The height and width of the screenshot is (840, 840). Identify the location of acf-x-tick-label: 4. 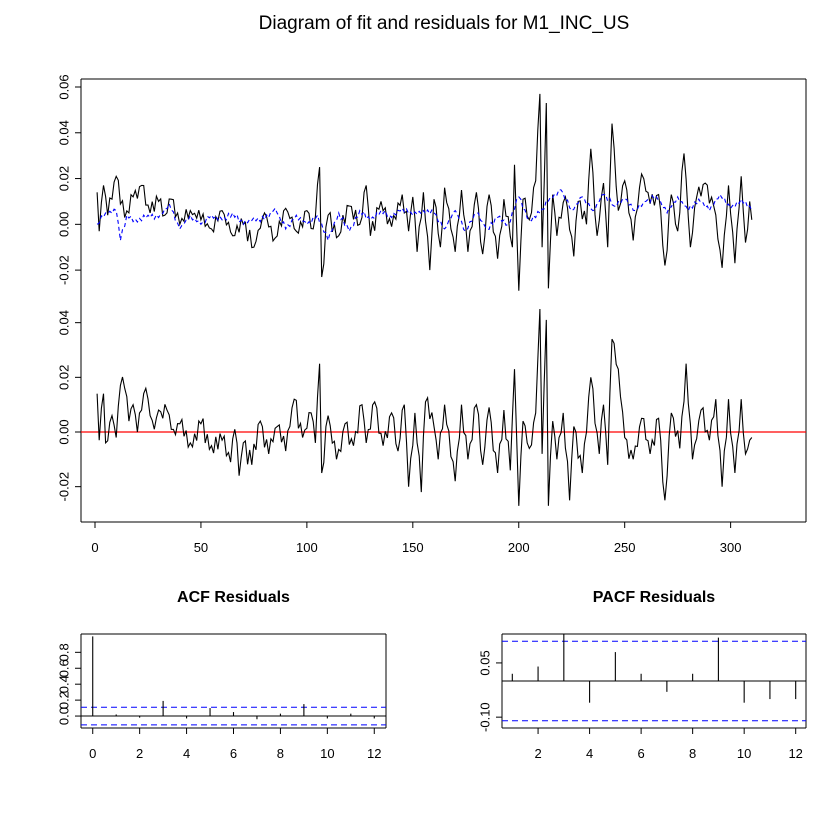
(186, 753).